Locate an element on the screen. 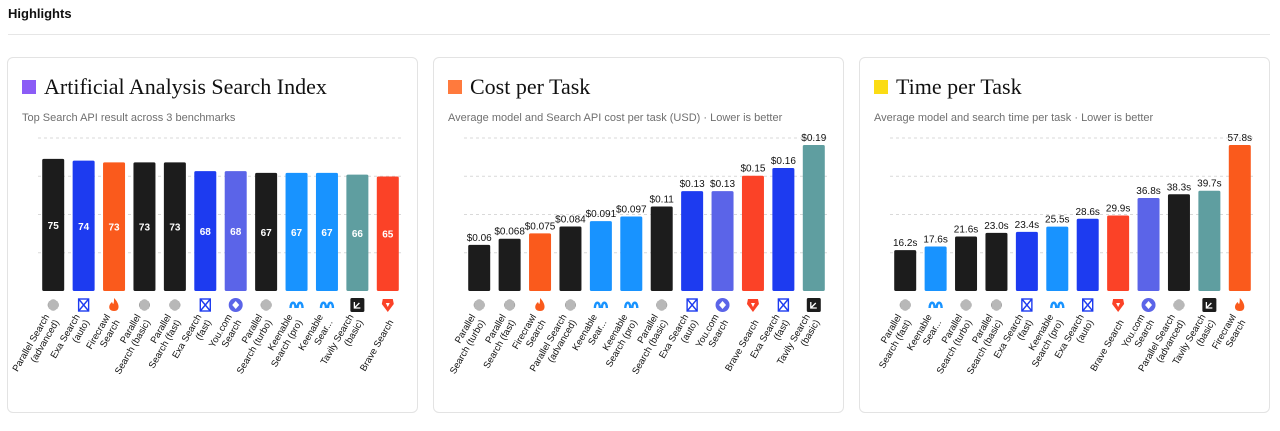 The height and width of the screenshot is (431, 1280). x-tick-label: FirecrawlSearch is located at coordinates (1229, 335).